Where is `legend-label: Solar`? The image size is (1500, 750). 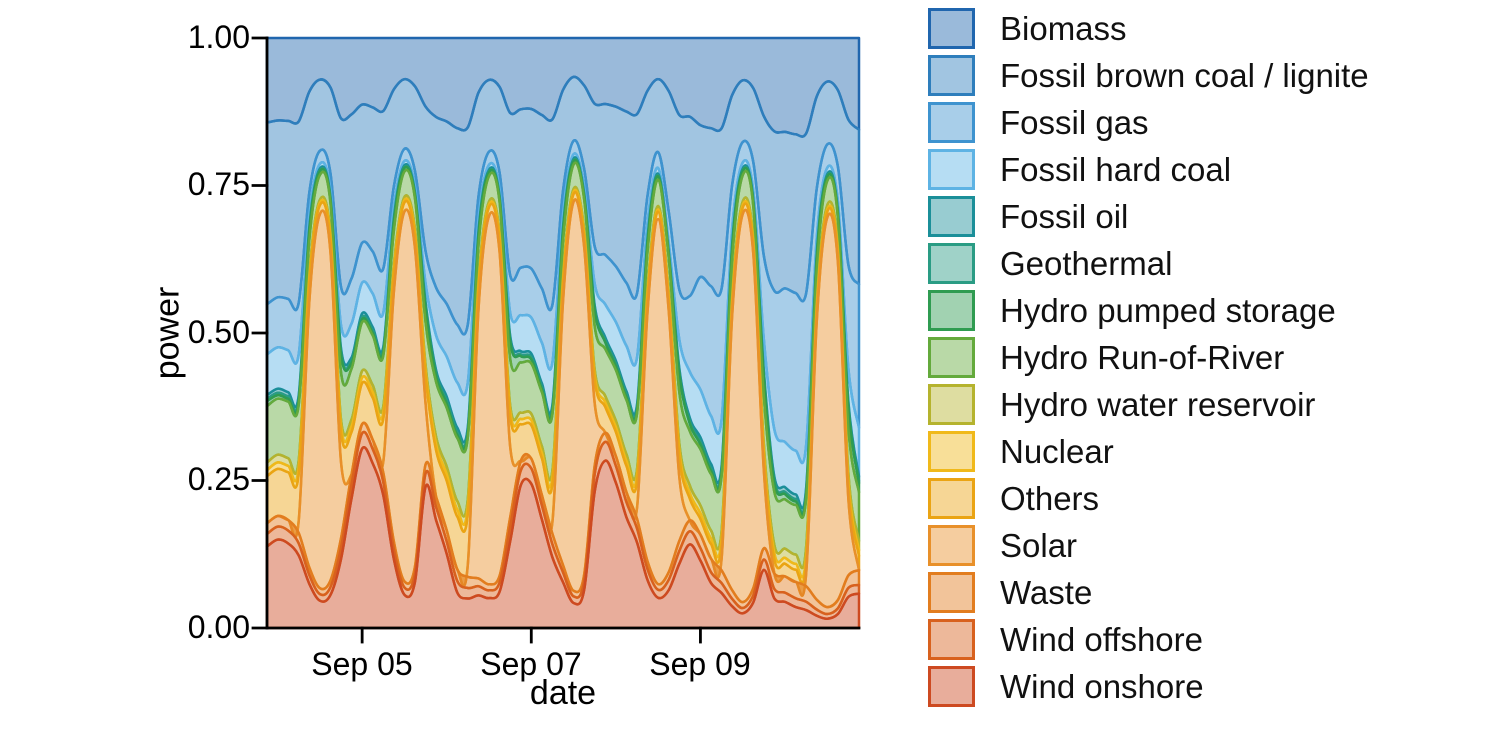 legend-label: Solar is located at coordinates (1039, 545).